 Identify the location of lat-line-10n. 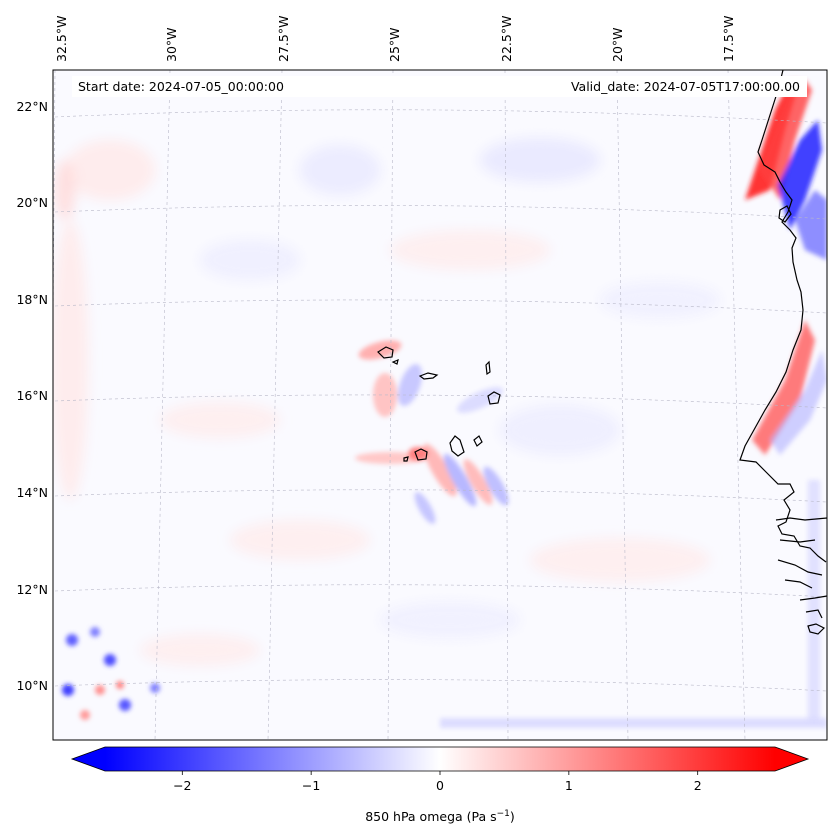
(440, 685).